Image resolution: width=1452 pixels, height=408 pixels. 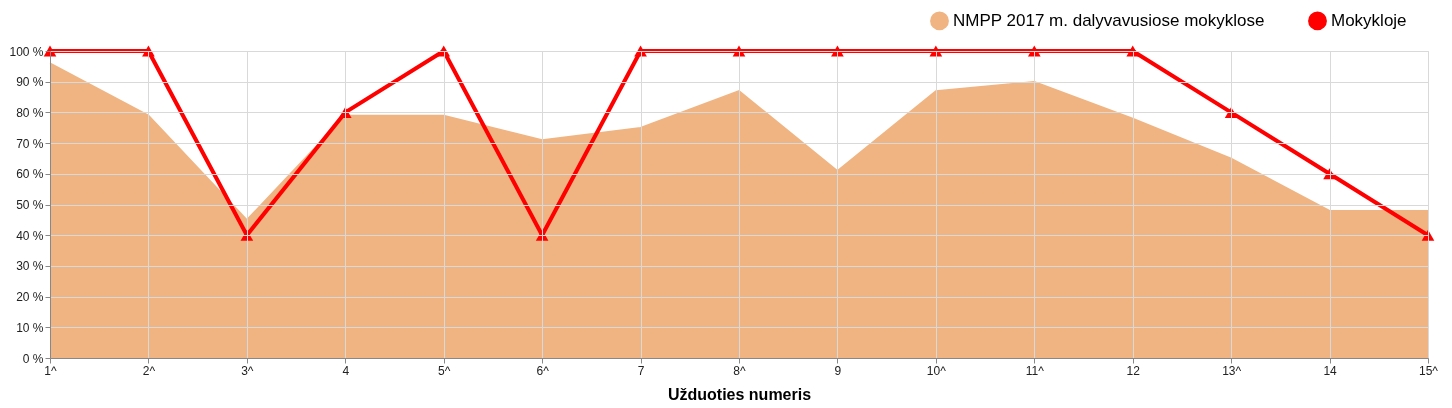 What do you see at coordinates (740, 370) in the screenshot?
I see `x-tick-label: 8^` at bounding box center [740, 370].